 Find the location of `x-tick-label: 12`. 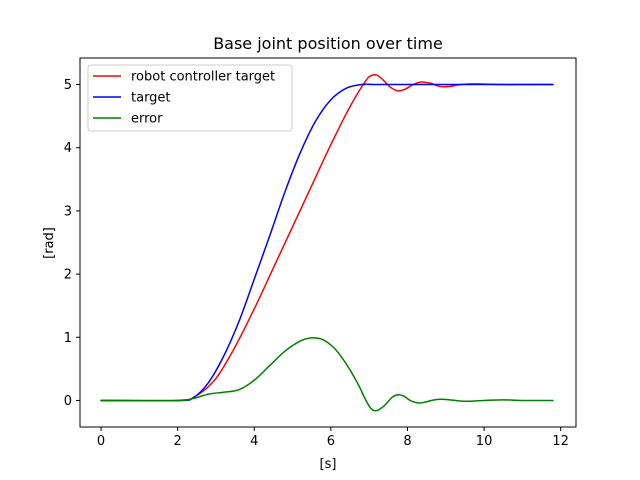

x-tick-label: 12 is located at coordinates (560, 441).